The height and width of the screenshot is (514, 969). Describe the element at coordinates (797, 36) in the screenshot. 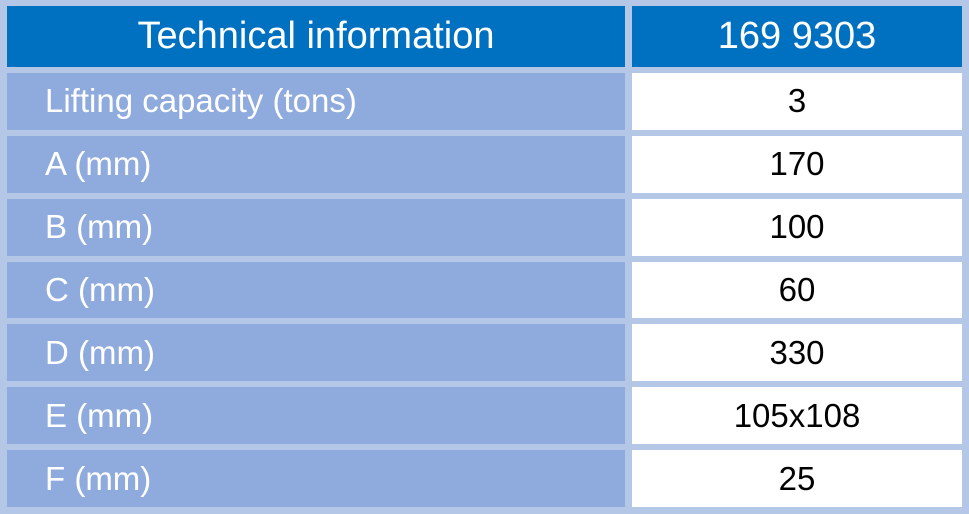

I see `header-cell: 169 9303` at that location.